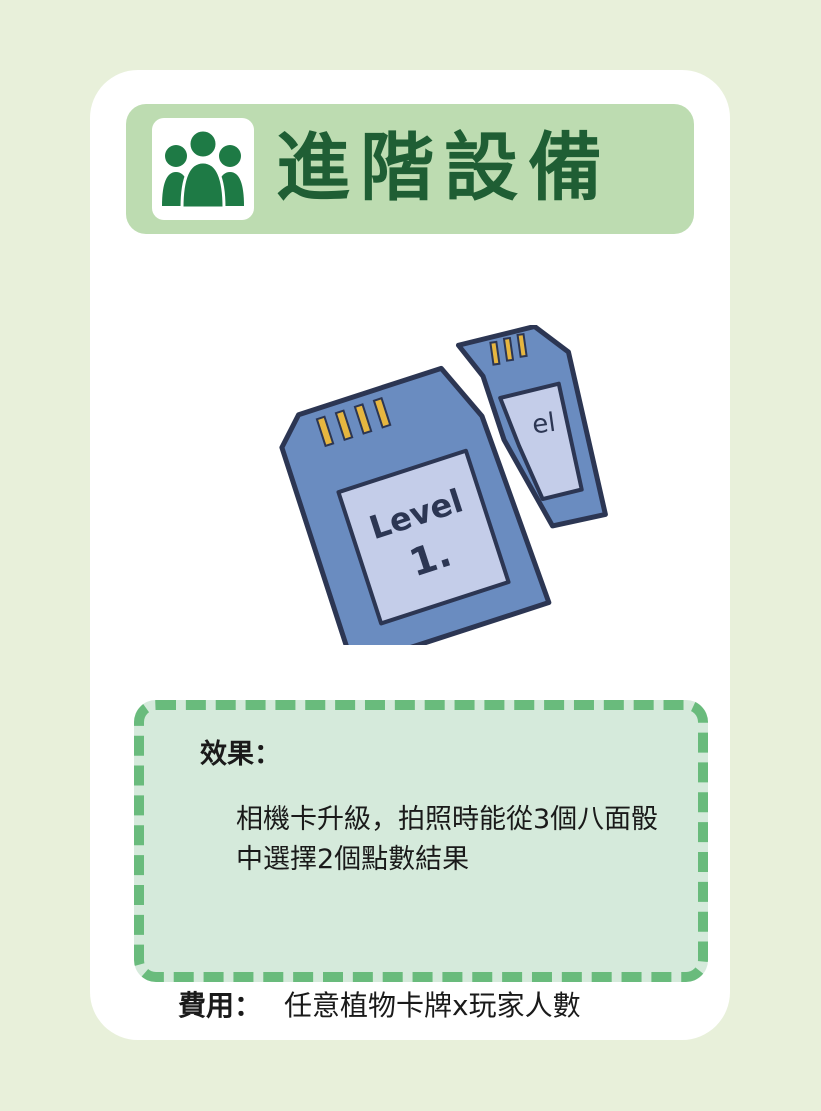 The image size is (821, 1111). What do you see at coordinates (543, 424) in the screenshot?
I see `fragment-label: el` at bounding box center [543, 424].